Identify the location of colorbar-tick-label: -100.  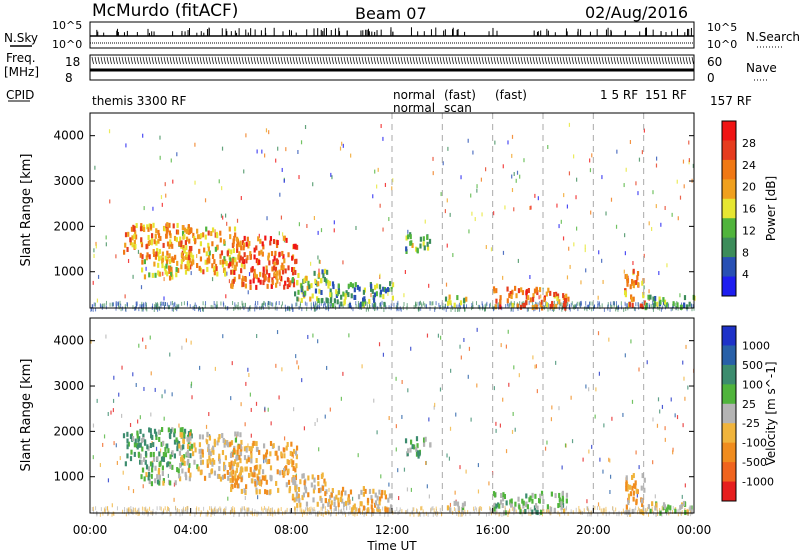
(754, 443).